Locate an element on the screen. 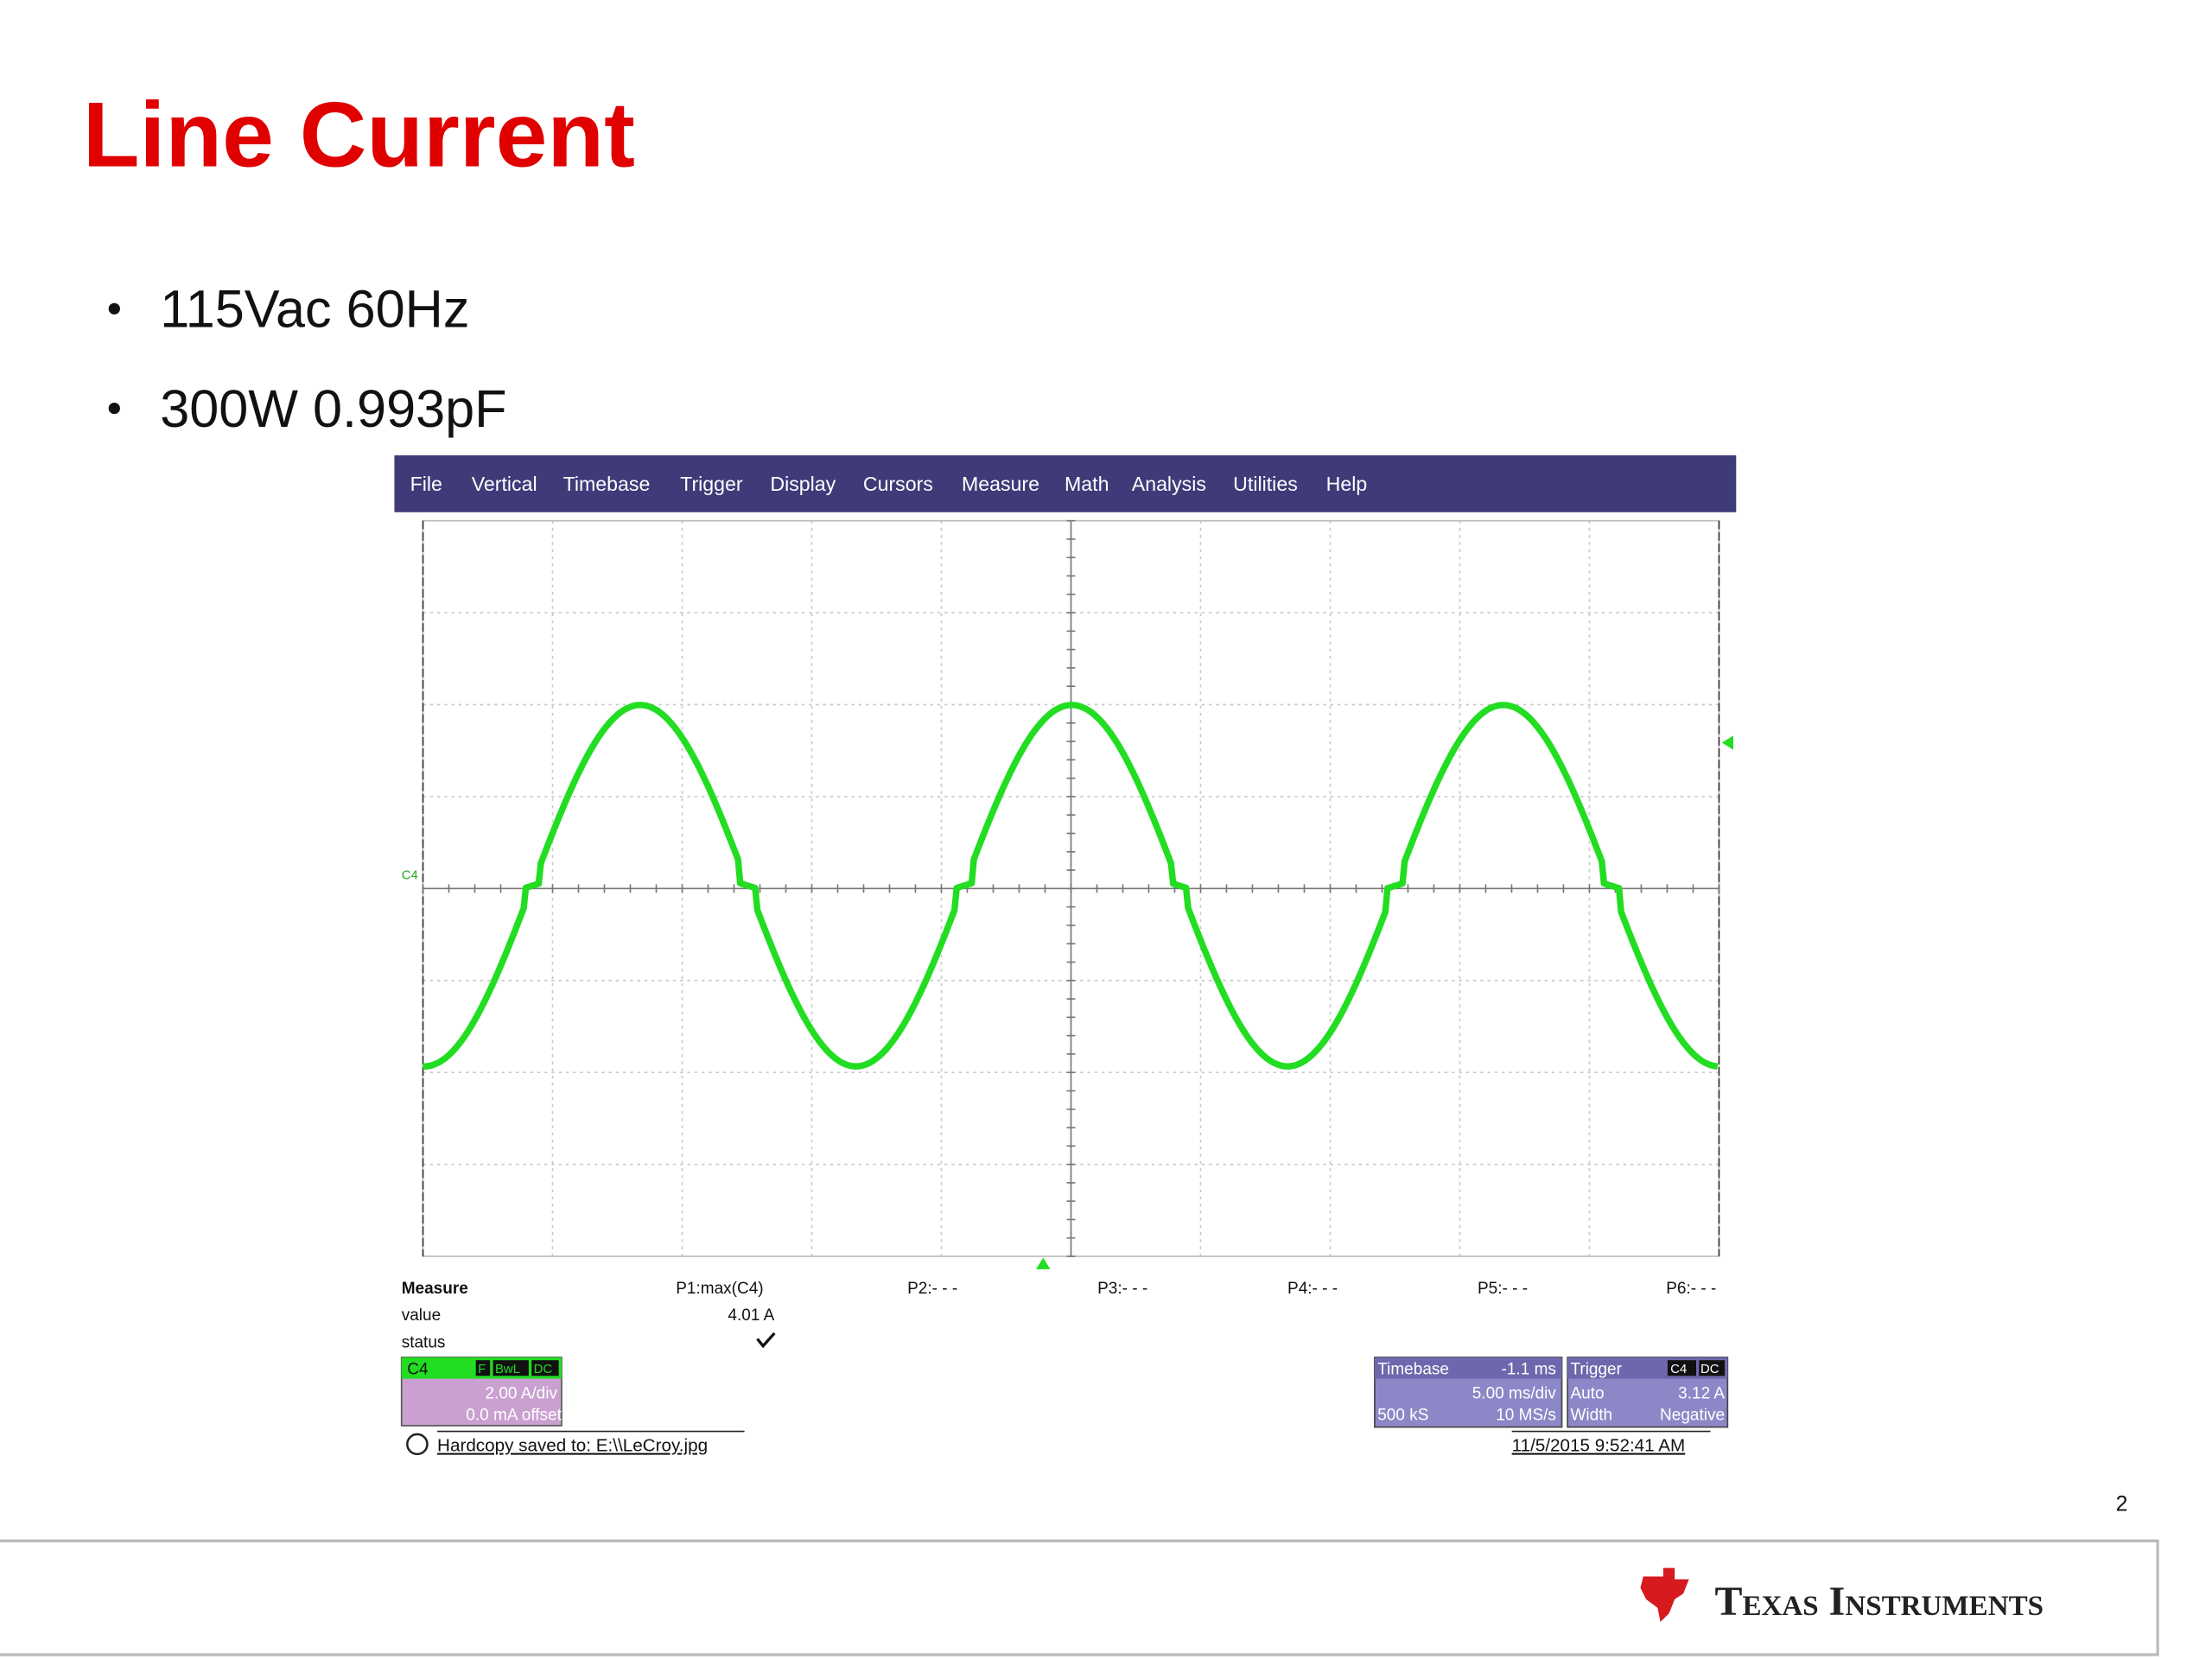 The image size is (2212, 1659). logo-text: Texas Instruments is located at coordinates (1879, 1601).